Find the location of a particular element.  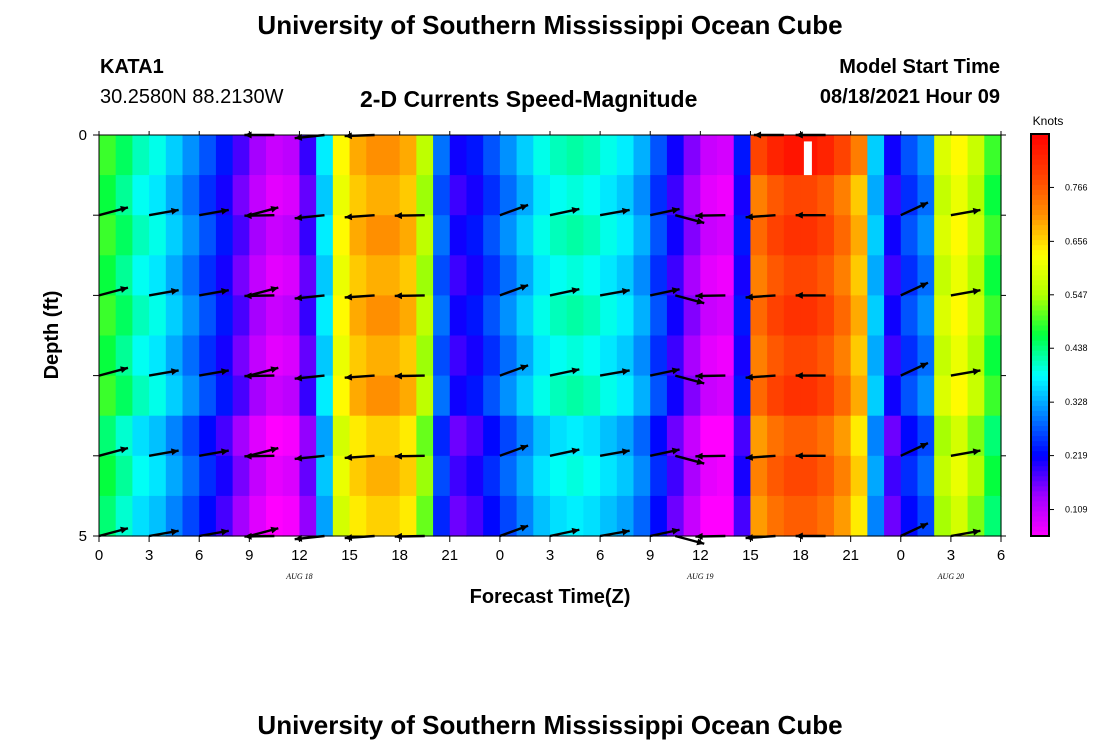

colorbar-frame is located at coordinates (1040, 335).